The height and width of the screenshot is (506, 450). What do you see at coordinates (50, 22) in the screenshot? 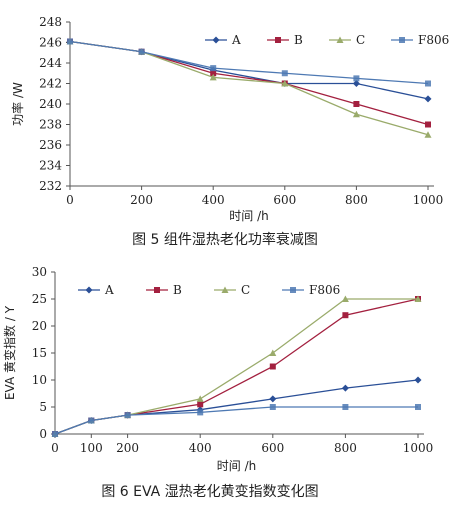
I see `y-tick-label: 248` at bounding box center [50, 22].